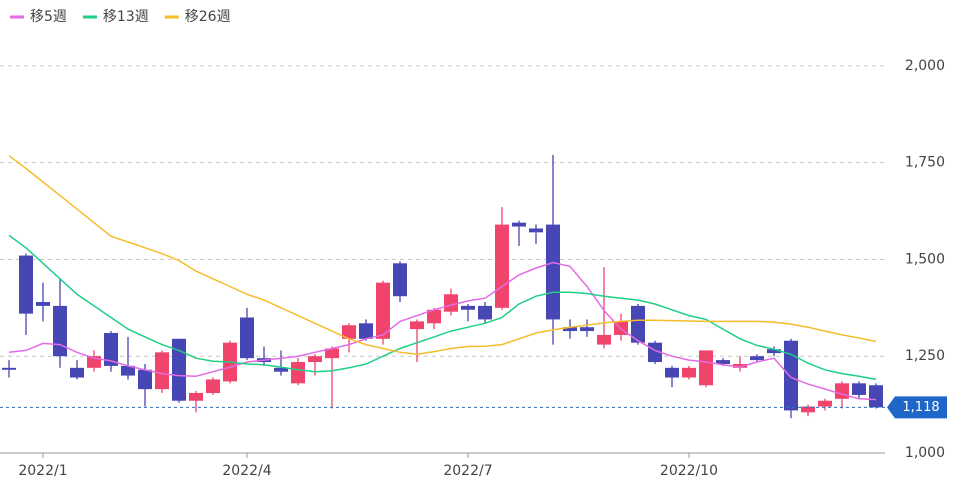 This screenshot has height=498, width=968. I want to click on legend-label: 移26週, so click(208, 17).